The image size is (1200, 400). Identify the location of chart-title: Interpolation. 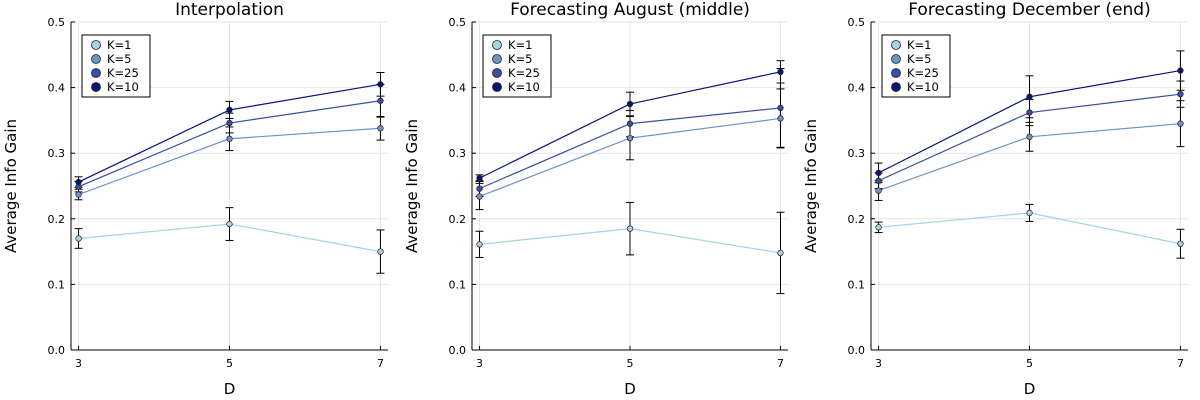
(229, 10).